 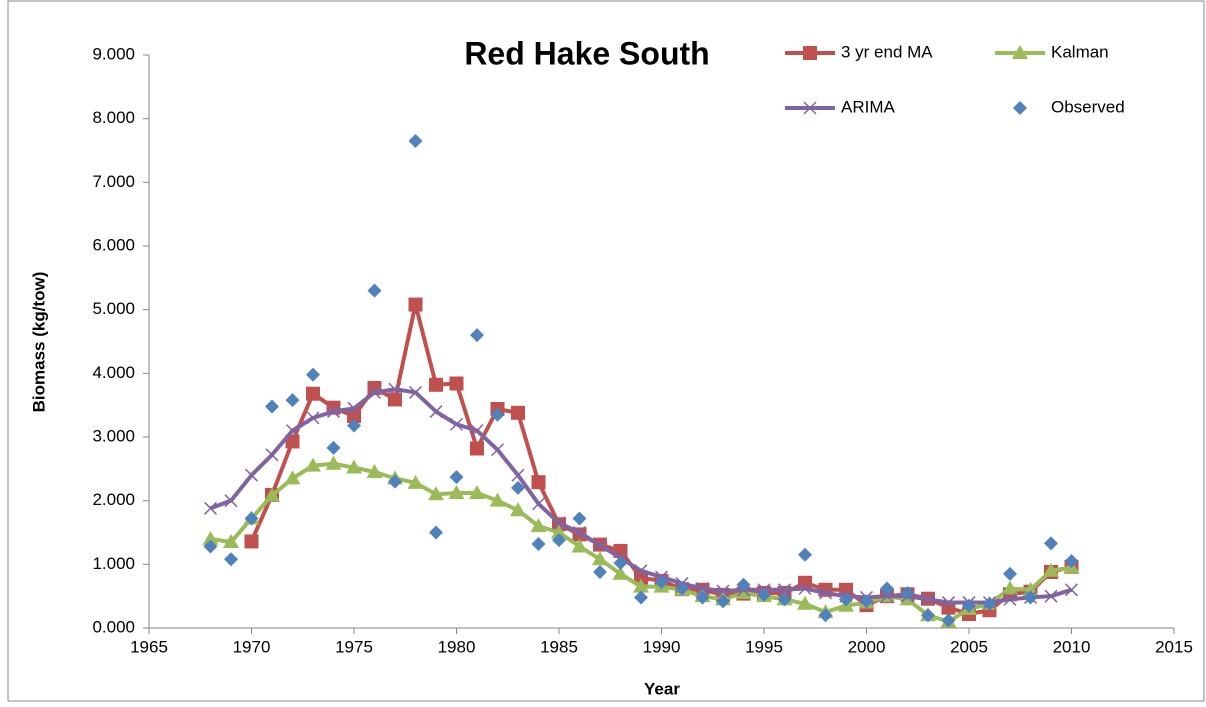 What do you see at coordinates (662, 688) in the screenshot?
I see `x-axis-label: Year` at bounding box center [662, 688].